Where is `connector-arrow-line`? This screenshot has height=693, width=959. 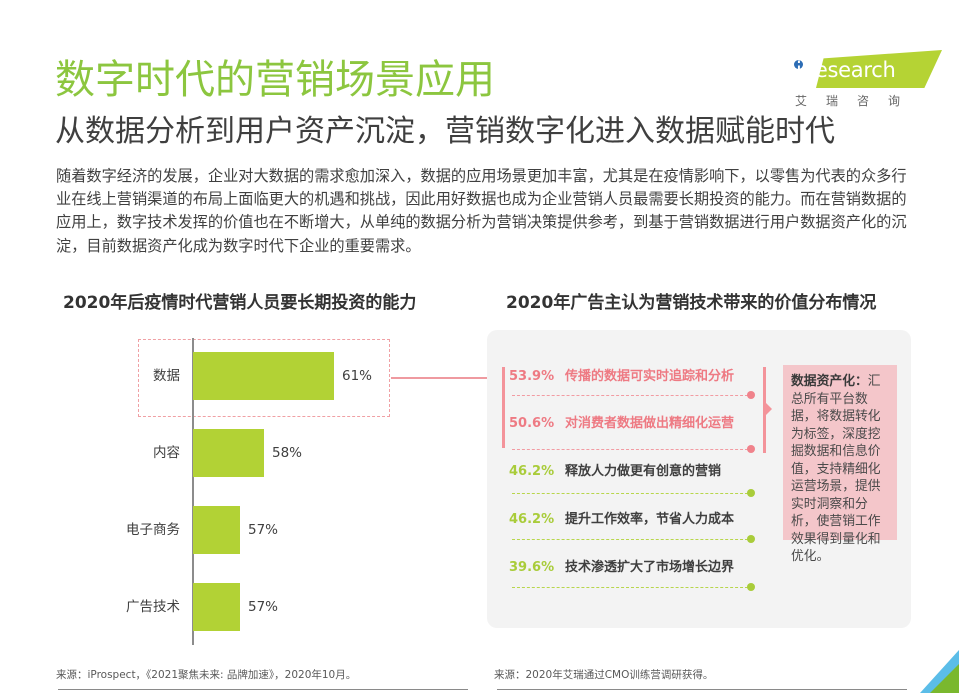
connector-arrow-line is located at coordinates (441, 378).